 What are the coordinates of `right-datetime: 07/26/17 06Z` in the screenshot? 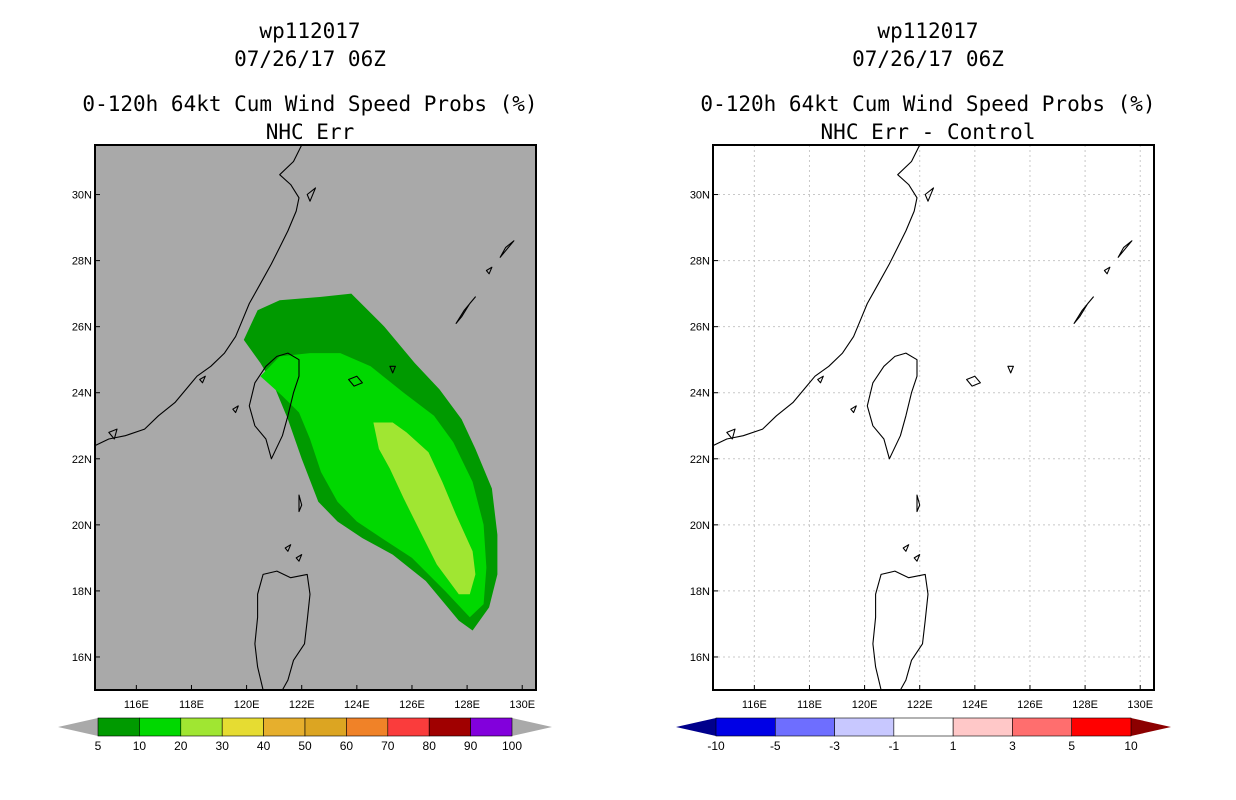 It's located at (928, 59).